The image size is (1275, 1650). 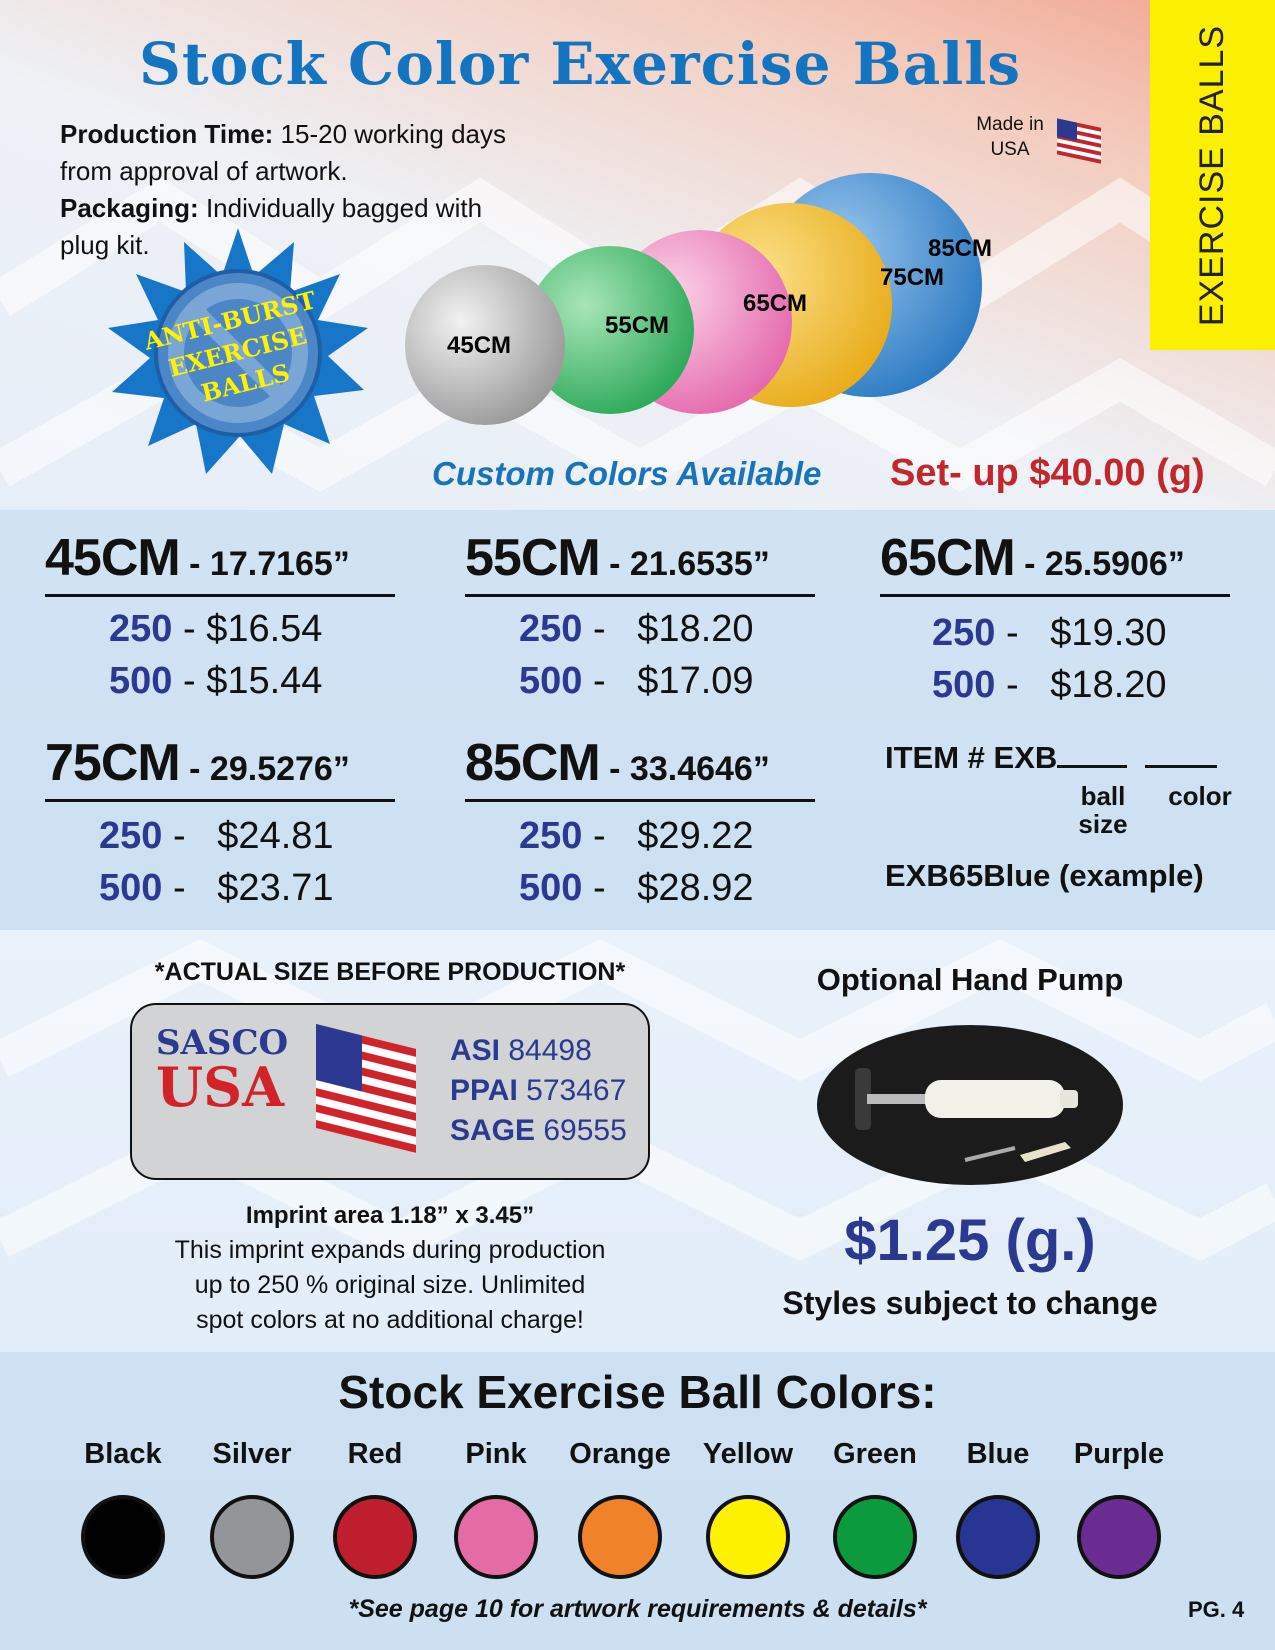 What do you see at coordinates (1044, 875) in the screenshot?
I see `item-example: EXB65Blue (example)` at bounding box center [1044, 875].